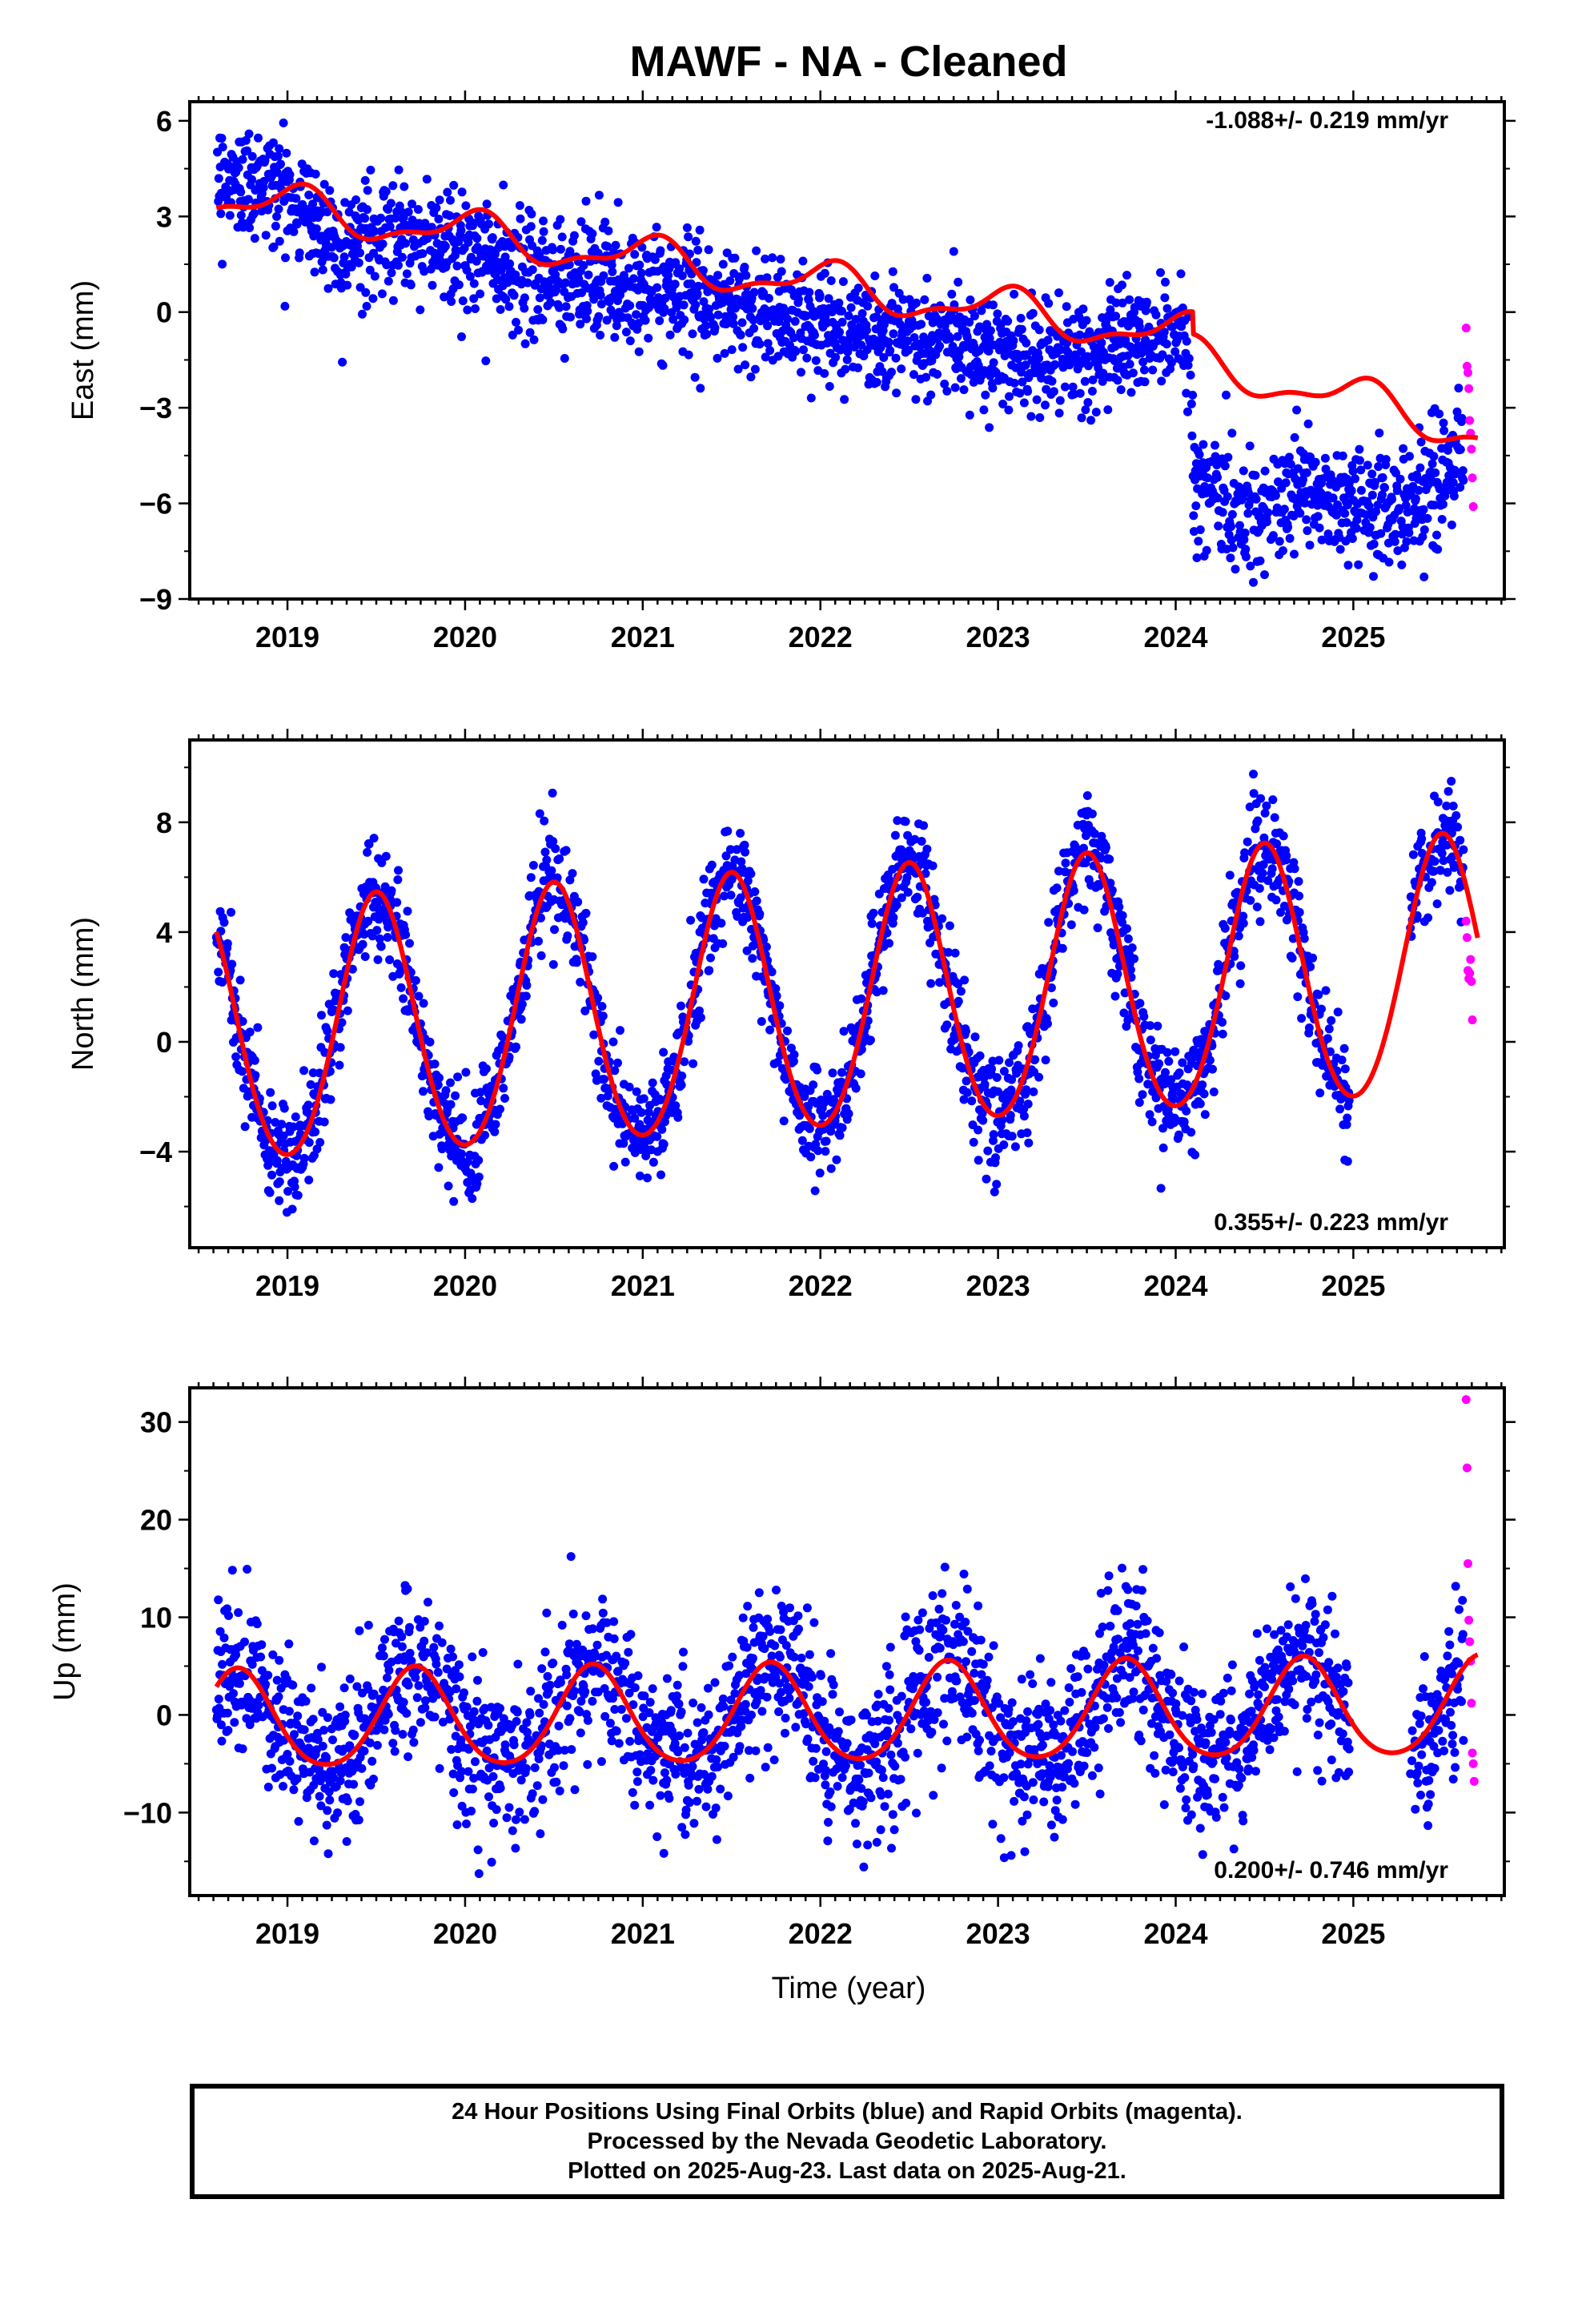  I want to click on x-tick-label: 2020, so click(465, 1285).